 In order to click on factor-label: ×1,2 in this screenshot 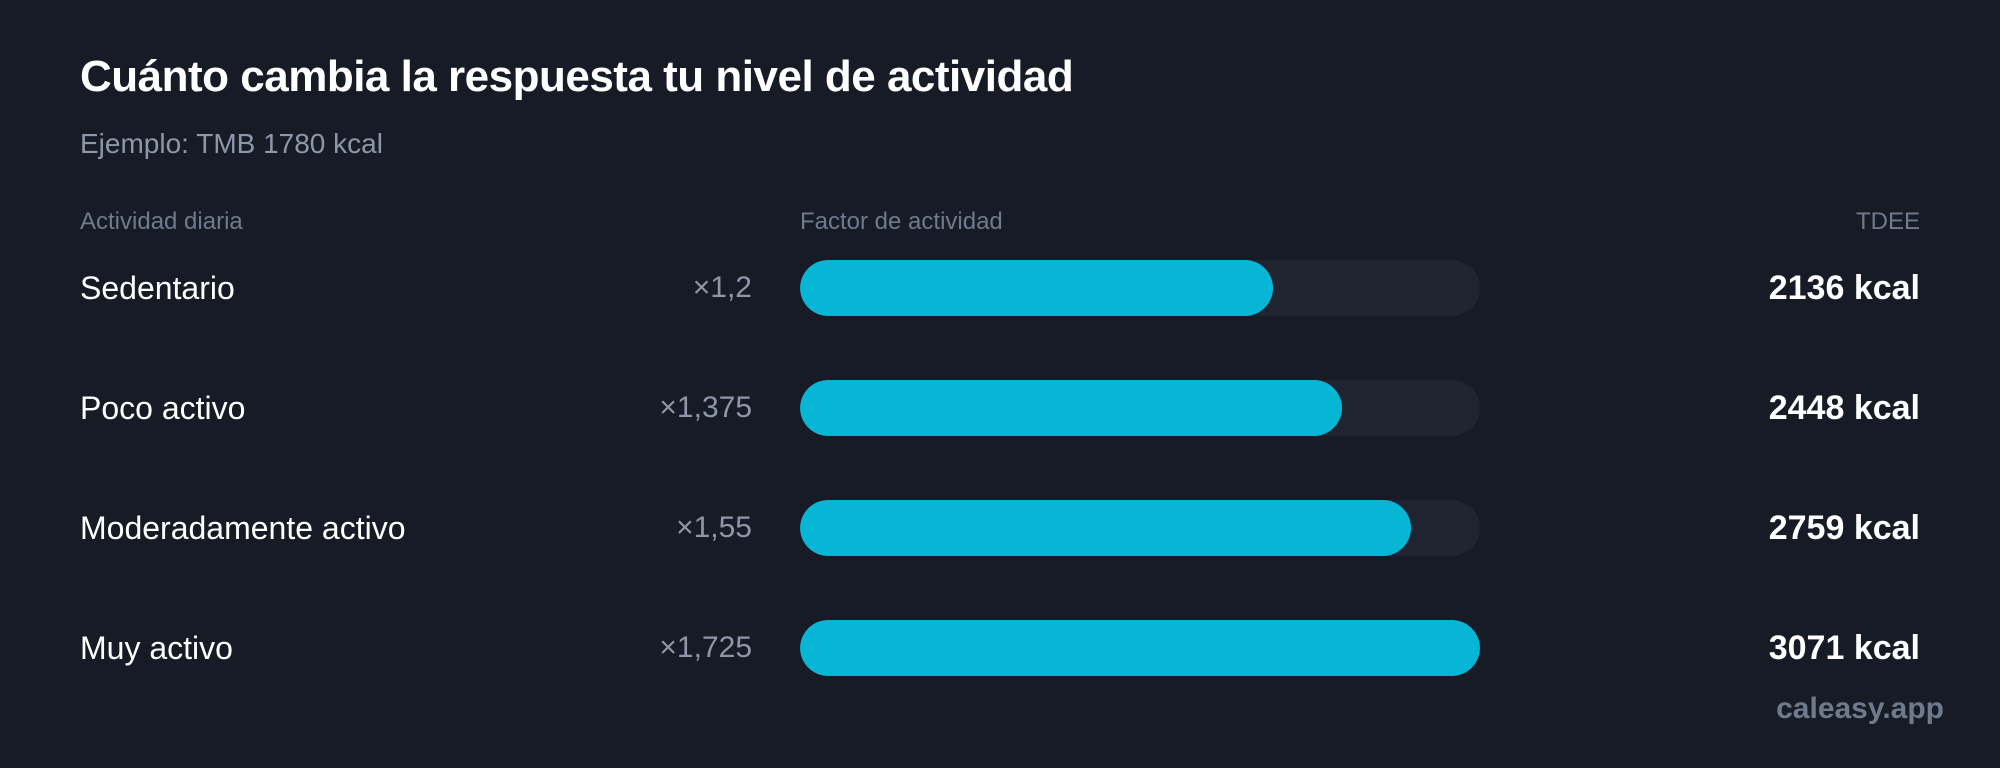, I will do `click(722, 287)`.